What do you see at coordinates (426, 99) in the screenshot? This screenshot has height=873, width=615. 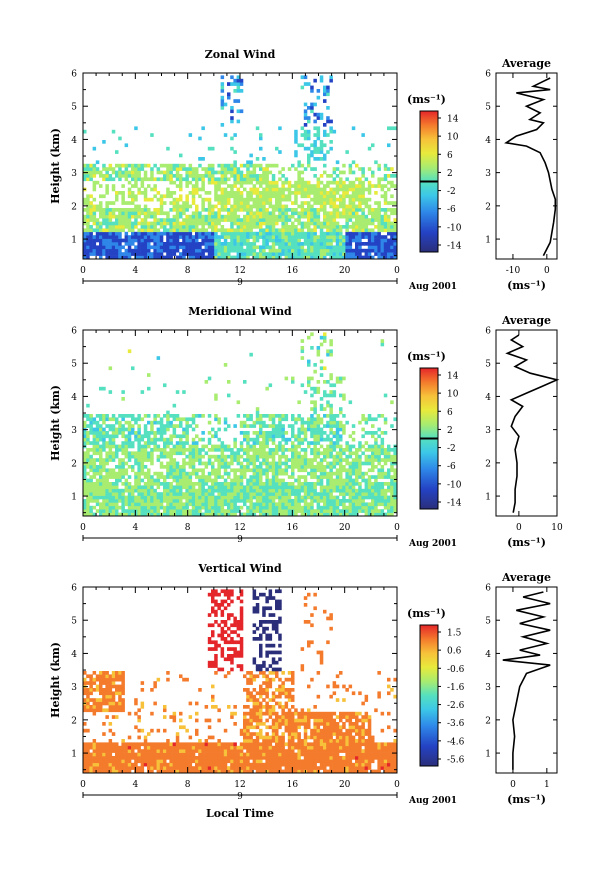 I see `colorbar-unit: (ms⁻¹)` at bounding box center [426, 99].